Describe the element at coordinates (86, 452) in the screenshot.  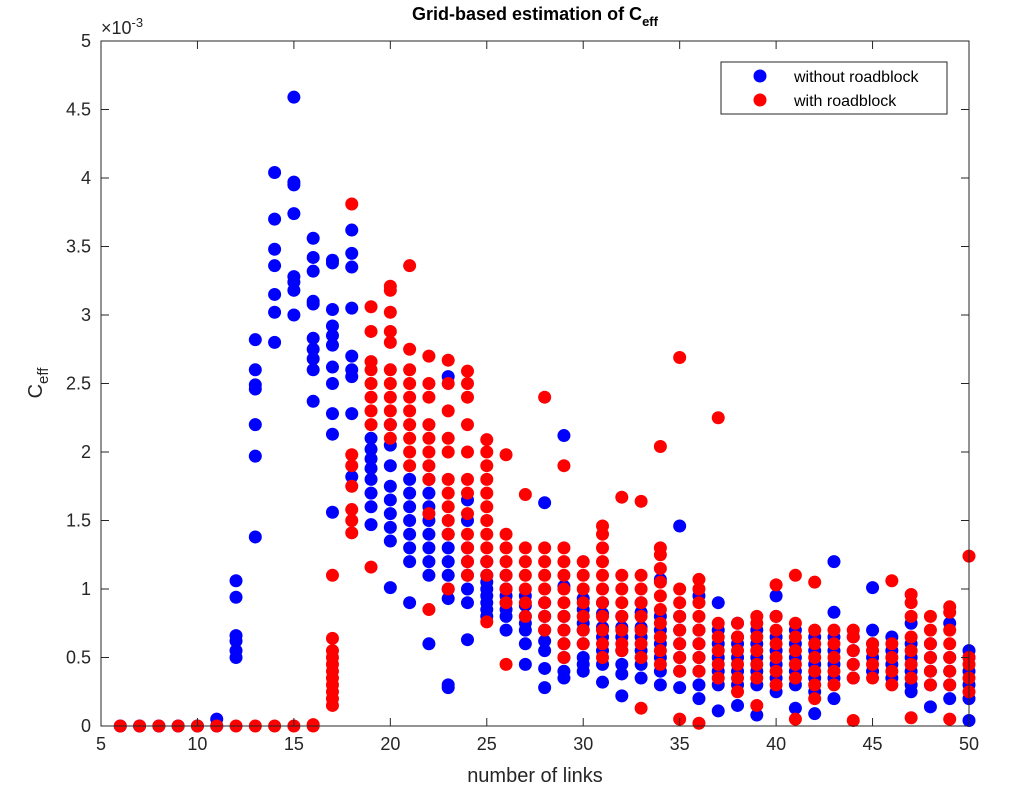
I see `y-tick-label: 2` at that location.